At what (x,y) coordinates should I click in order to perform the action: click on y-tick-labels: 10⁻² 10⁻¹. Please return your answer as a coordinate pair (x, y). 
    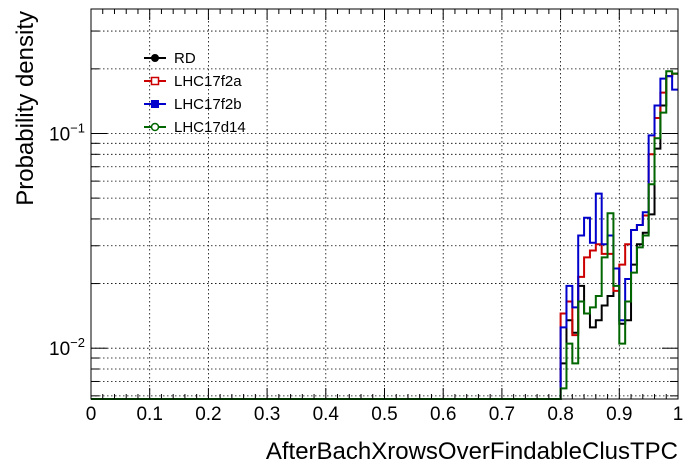
    Looking at the image, I should click on (67, 240).